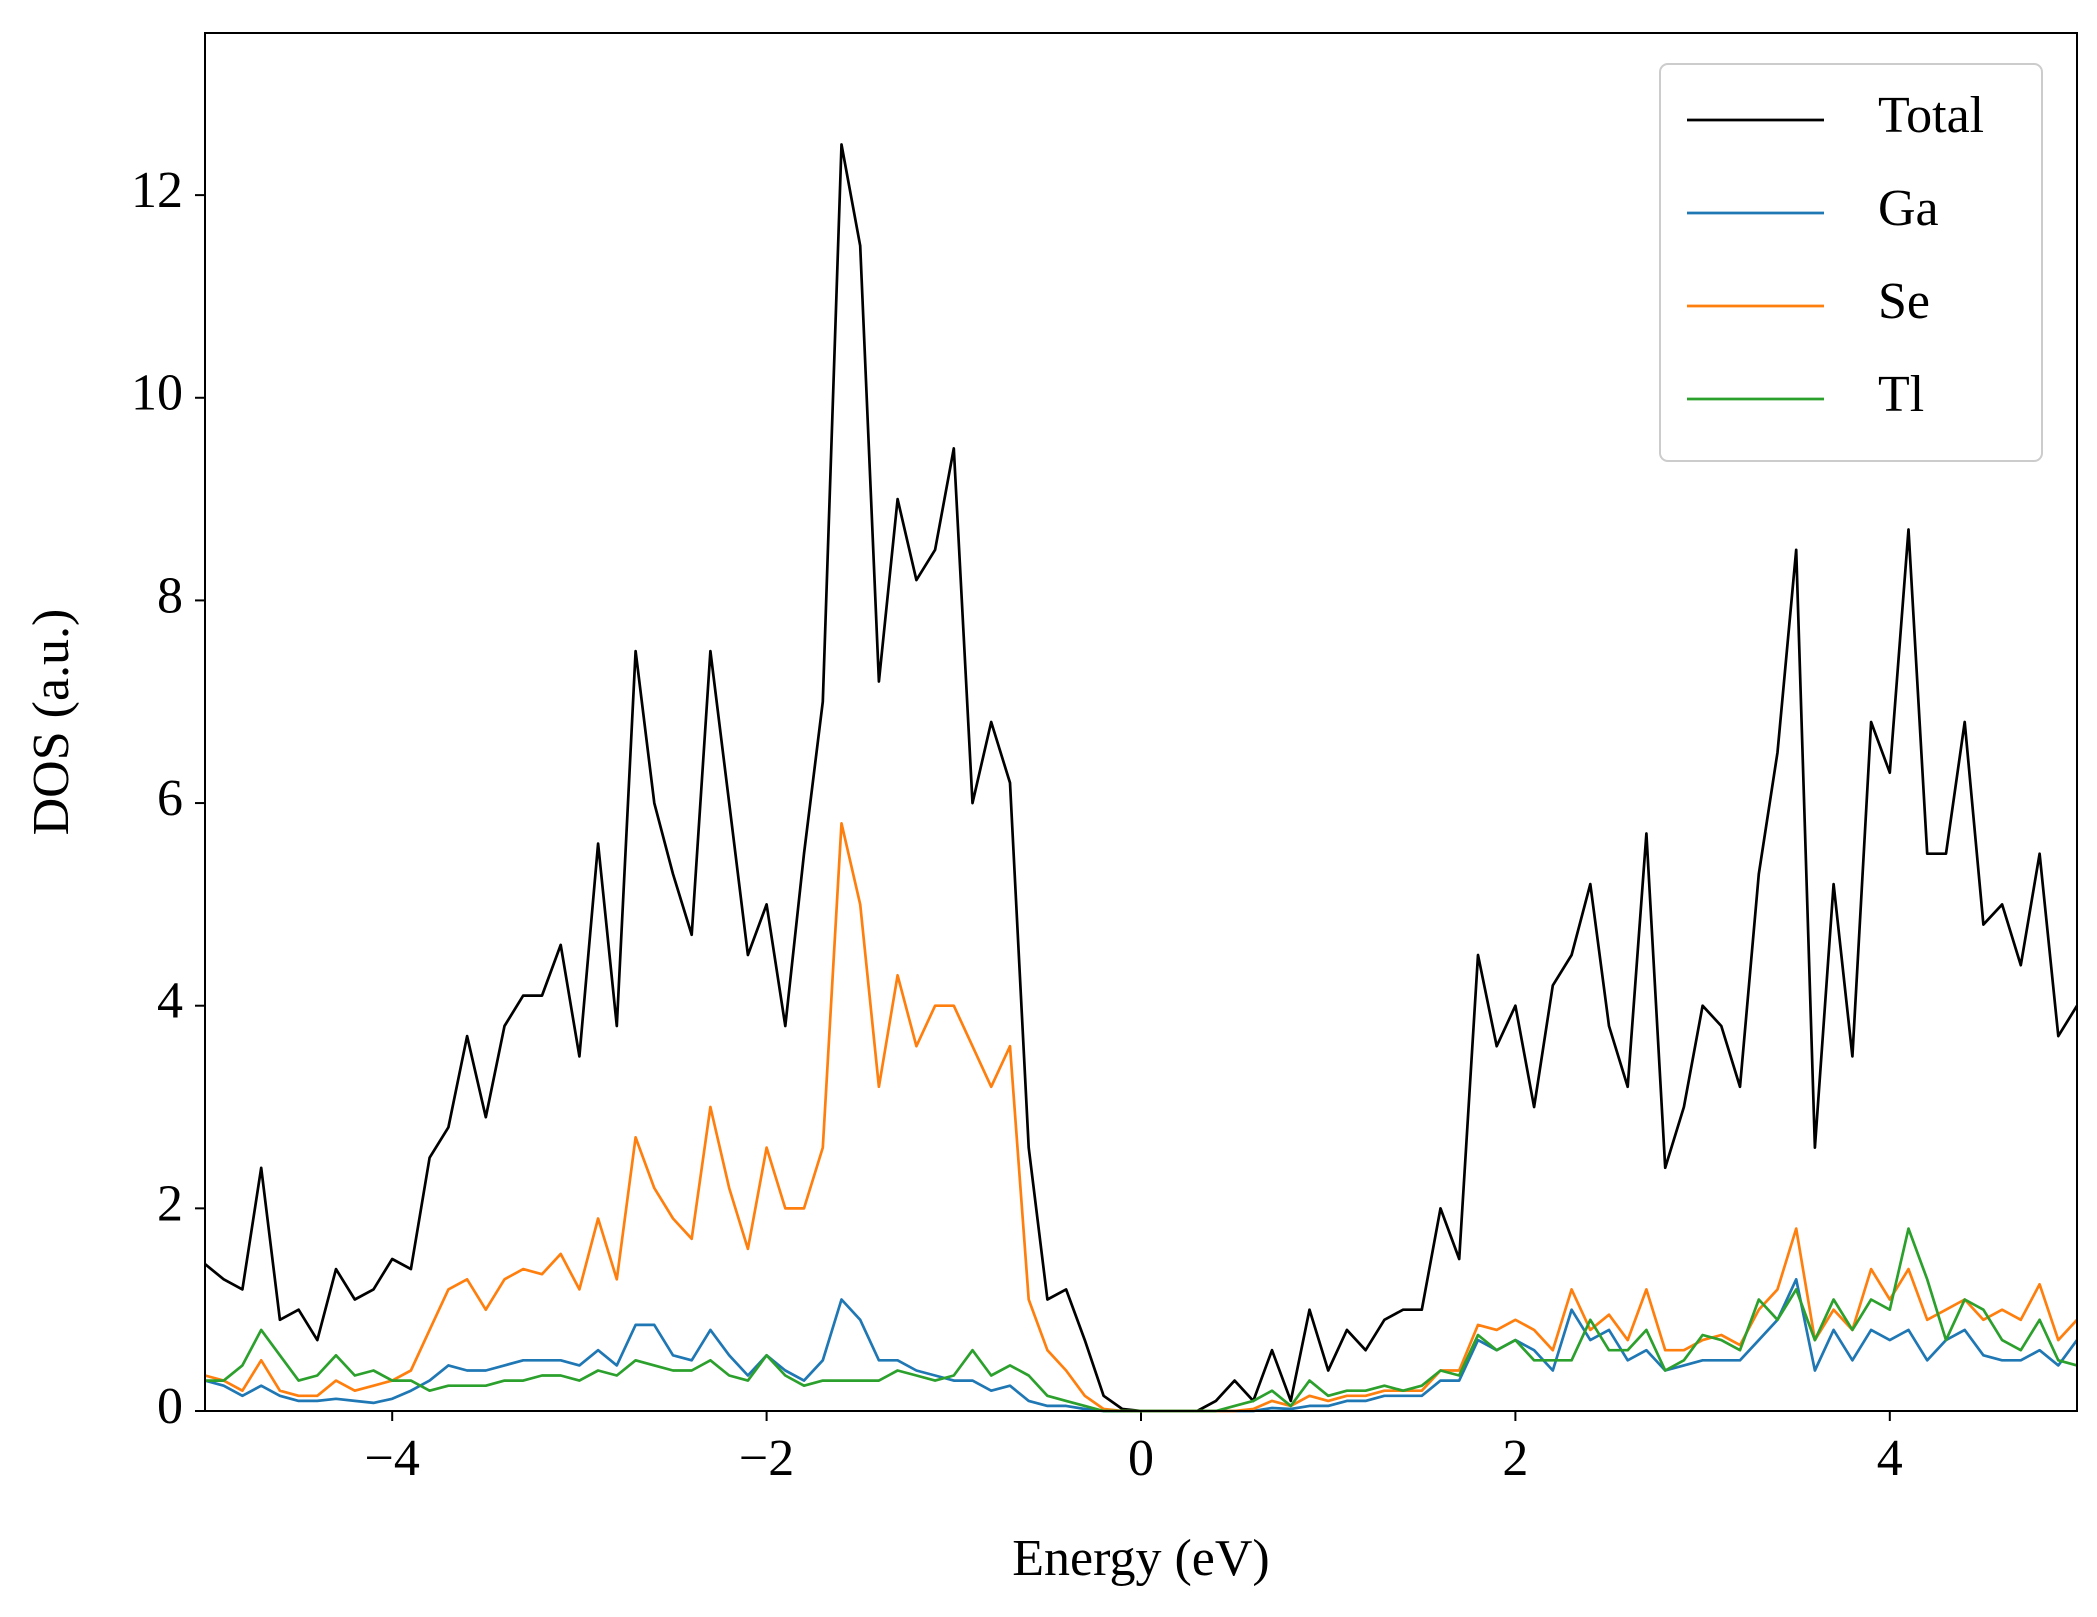  Describe the element at coordinates (1515, 1458) in the screenshot. I see `x-tick-label: 2` at that location.